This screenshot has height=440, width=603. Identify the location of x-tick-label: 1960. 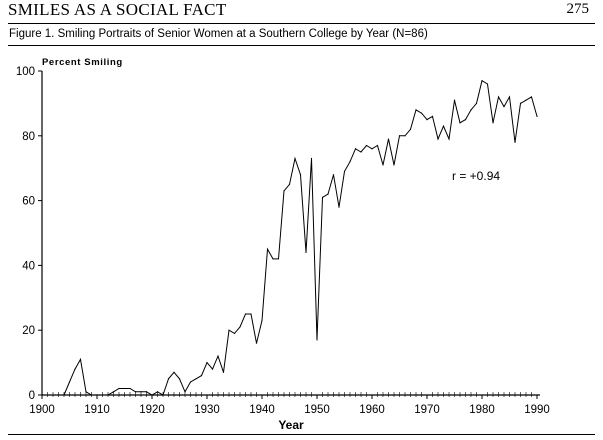
(372, 410).